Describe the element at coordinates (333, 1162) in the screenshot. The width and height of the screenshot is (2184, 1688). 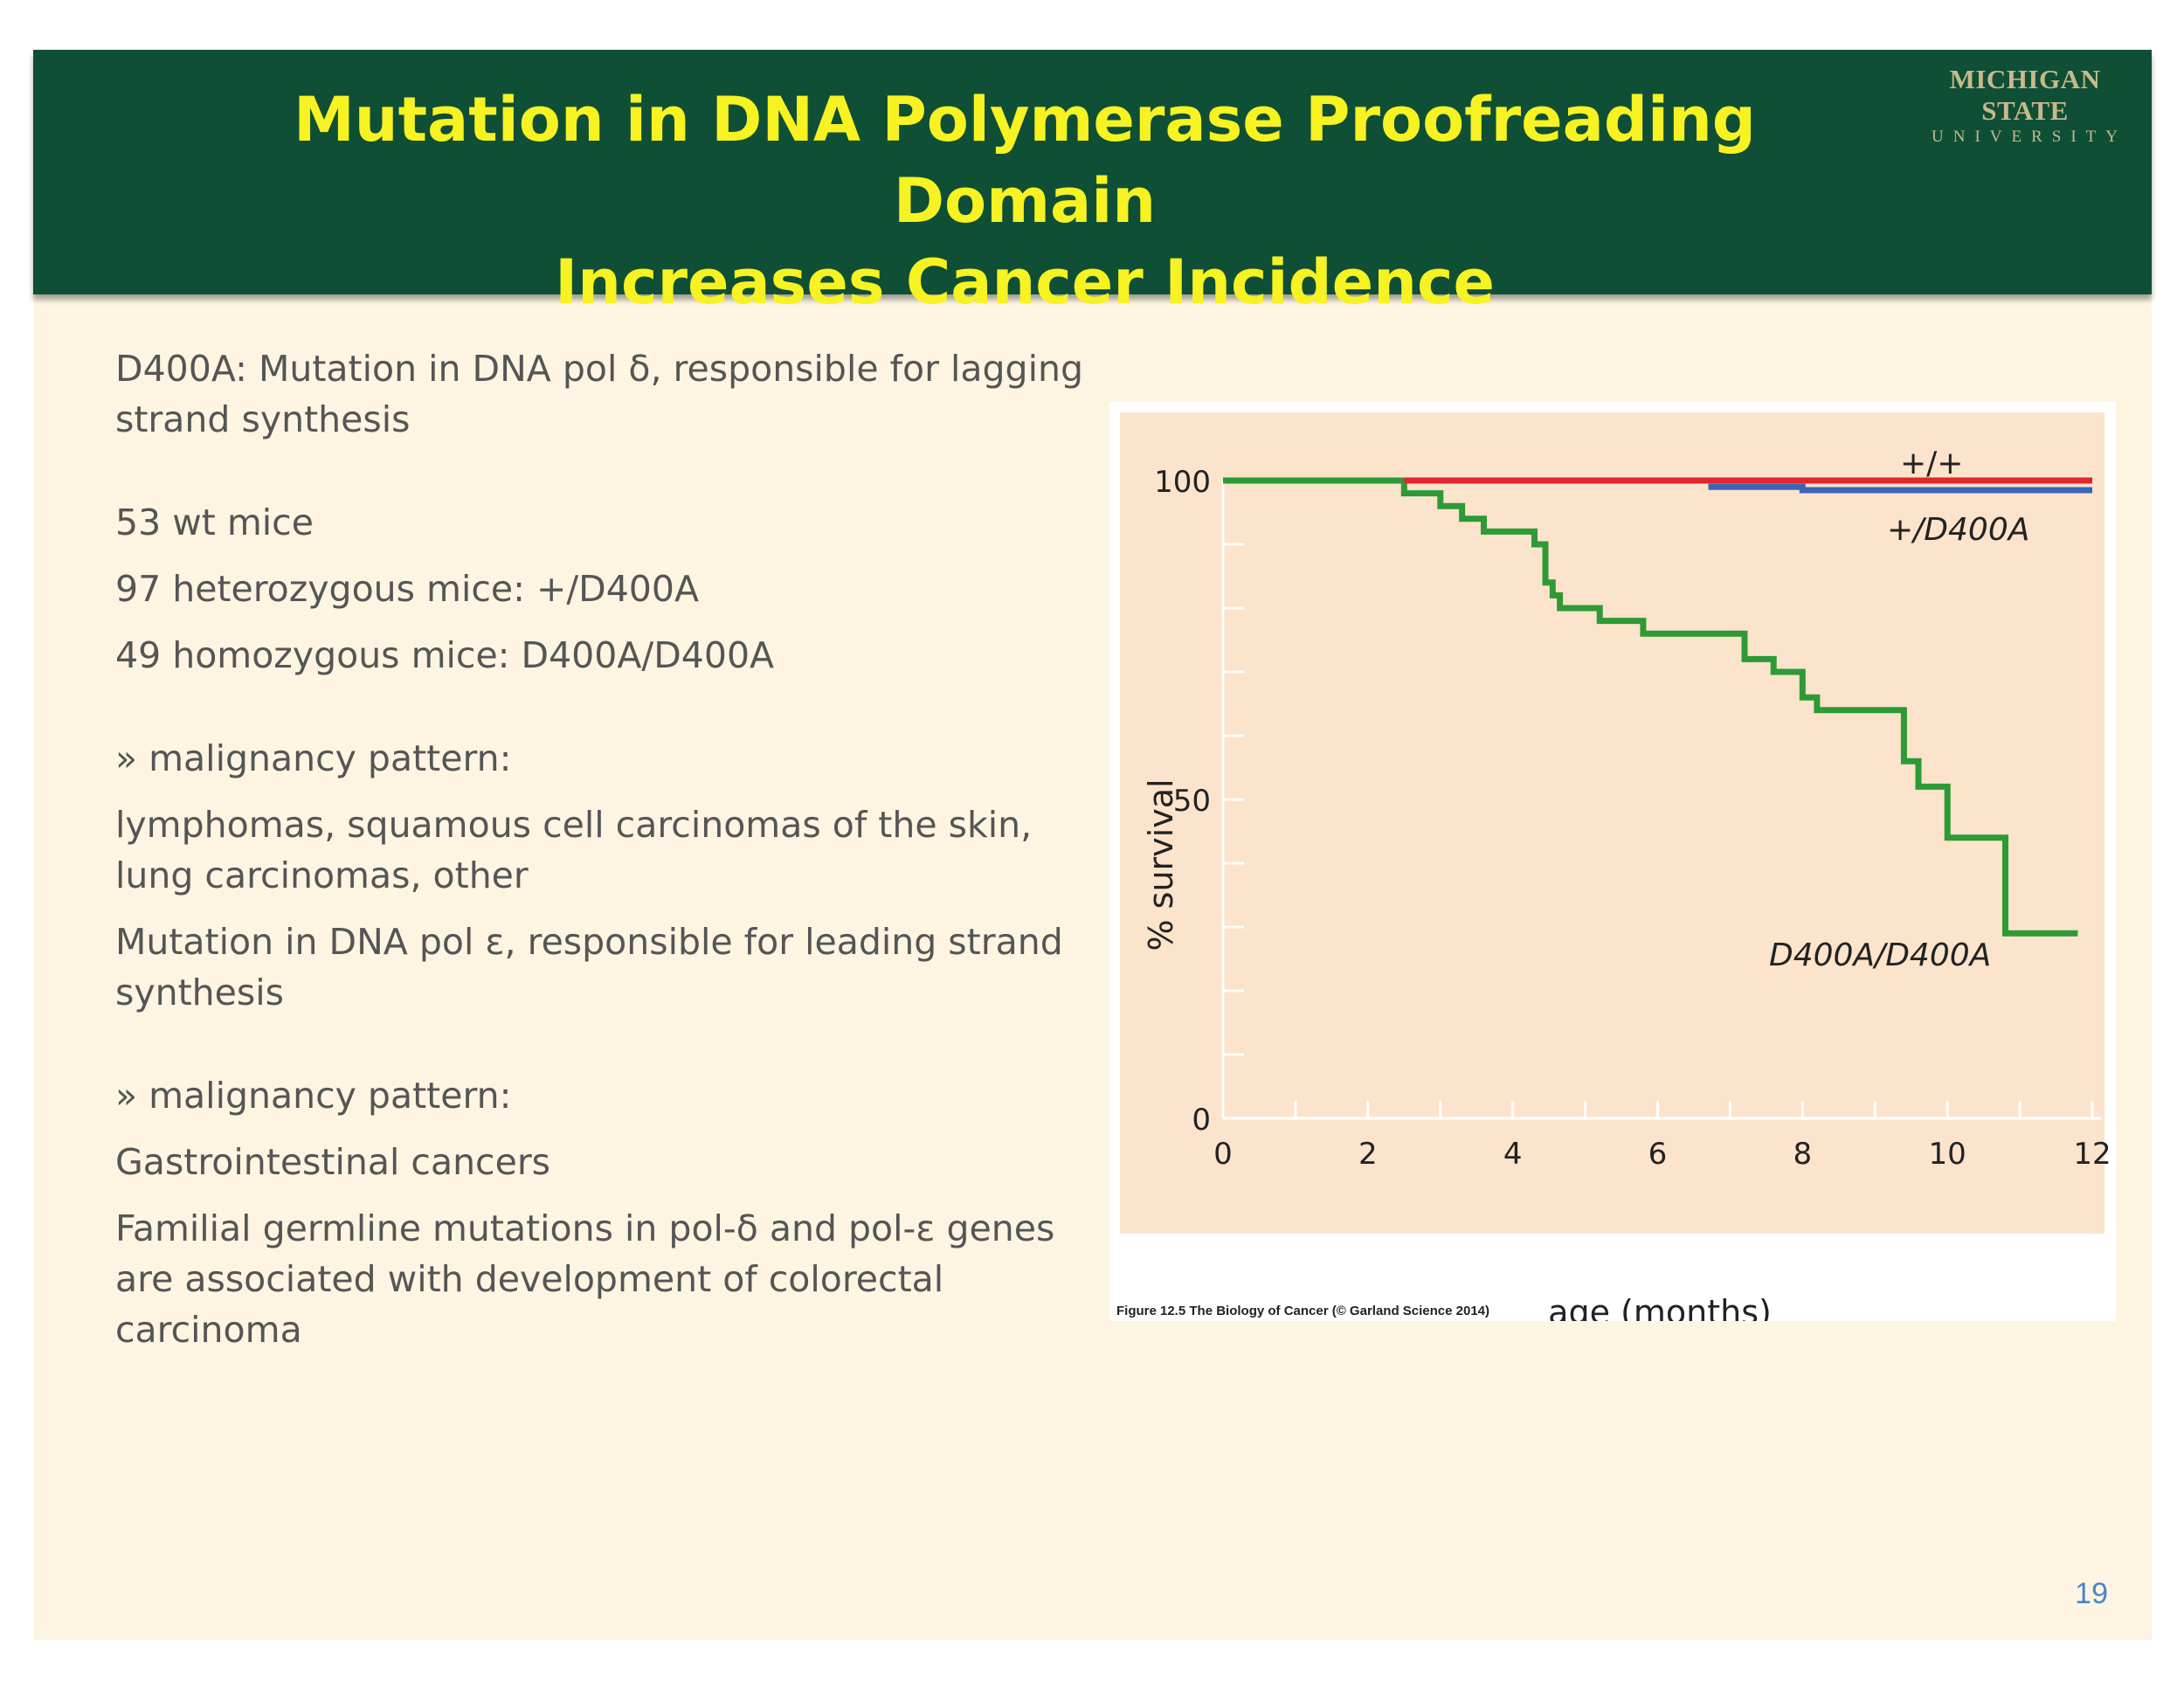
I see `paragraph-malignancy-list-2: Gastrointestinal cancers` at that location.